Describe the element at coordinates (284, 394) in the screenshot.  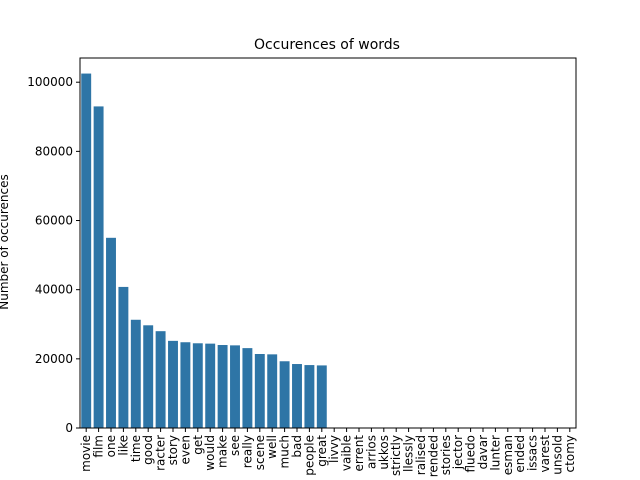
I see `bar-much` at that location.